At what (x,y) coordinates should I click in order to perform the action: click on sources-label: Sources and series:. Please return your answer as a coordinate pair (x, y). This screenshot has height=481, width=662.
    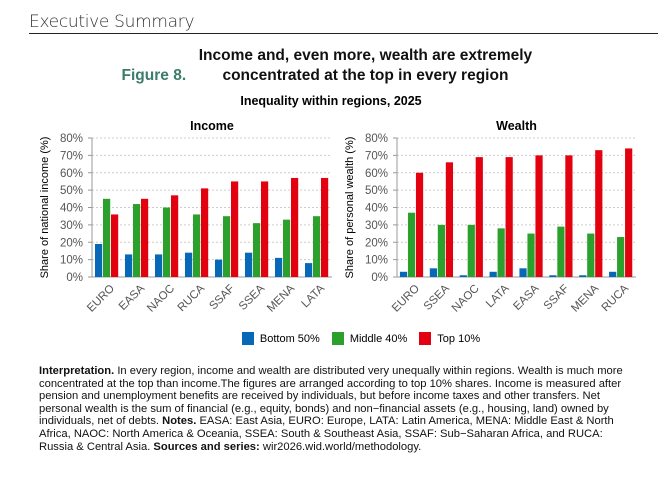
    Looking at the image, I should click on (206, 446).